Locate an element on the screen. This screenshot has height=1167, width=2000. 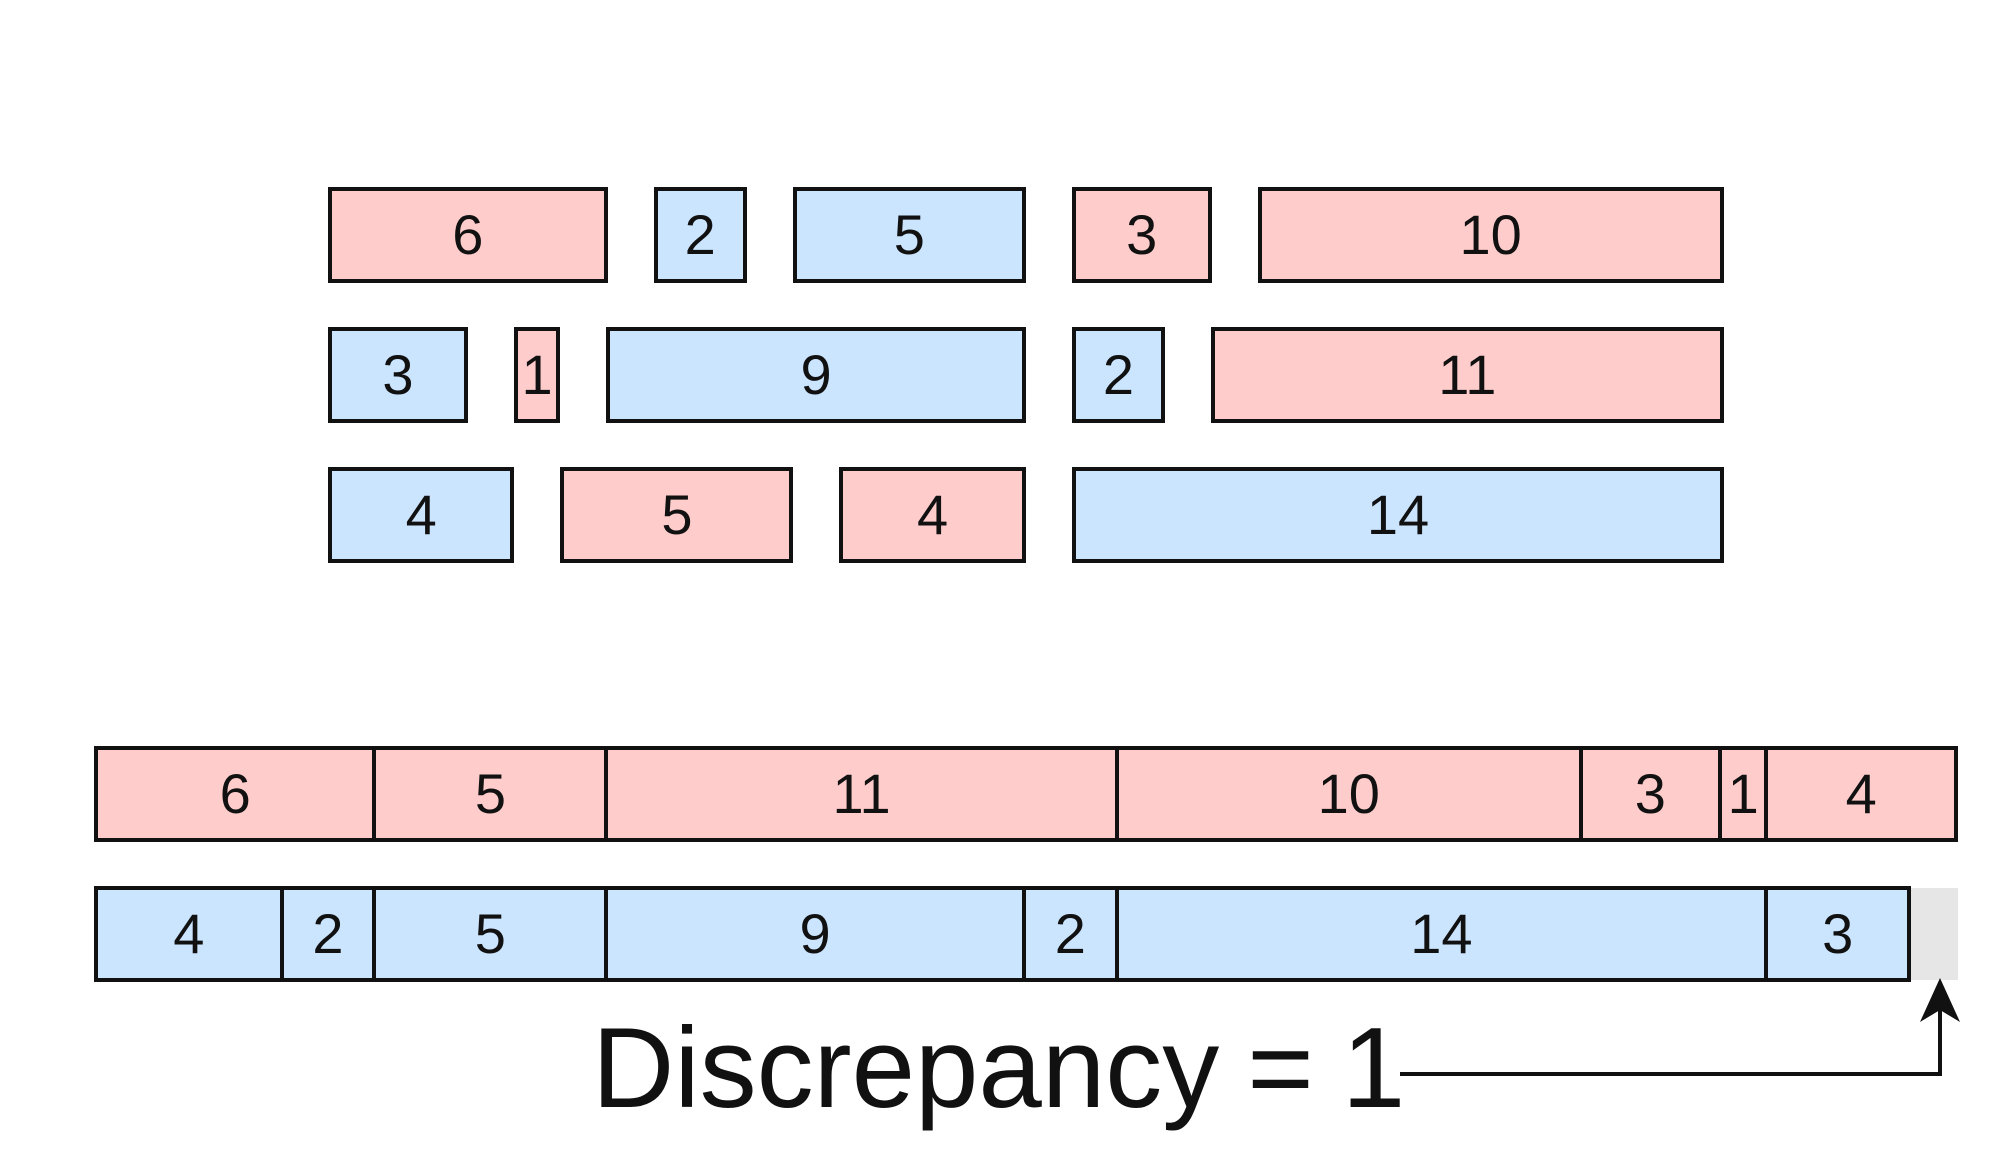
blue-strip: 4 2 5 9 2 14 3 is located at coordinates (1003, 934).